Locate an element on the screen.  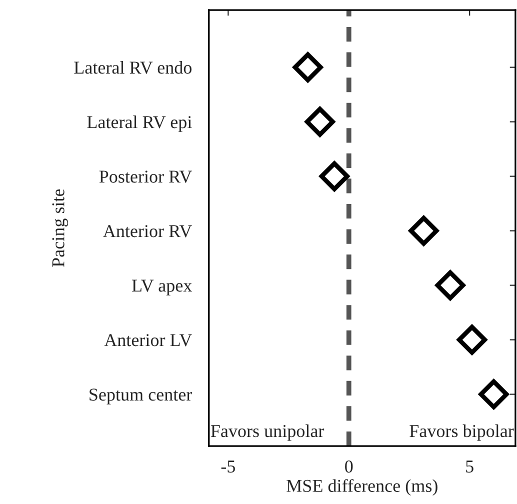
y-tick-label: Anterior RV is located at coordinates (147, 231).